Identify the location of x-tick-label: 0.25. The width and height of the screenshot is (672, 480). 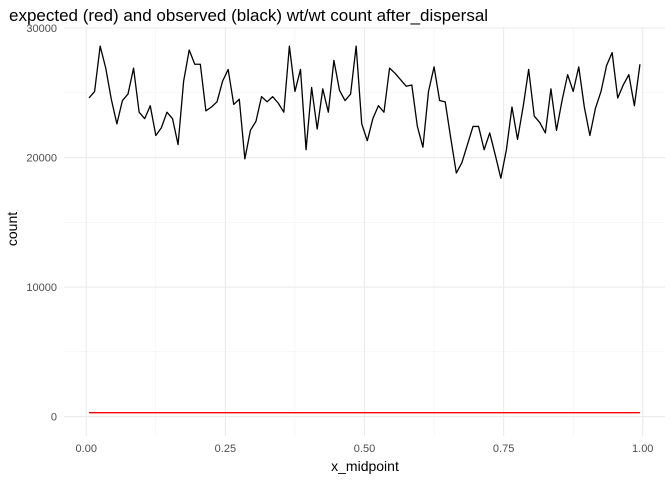
(225, 449).